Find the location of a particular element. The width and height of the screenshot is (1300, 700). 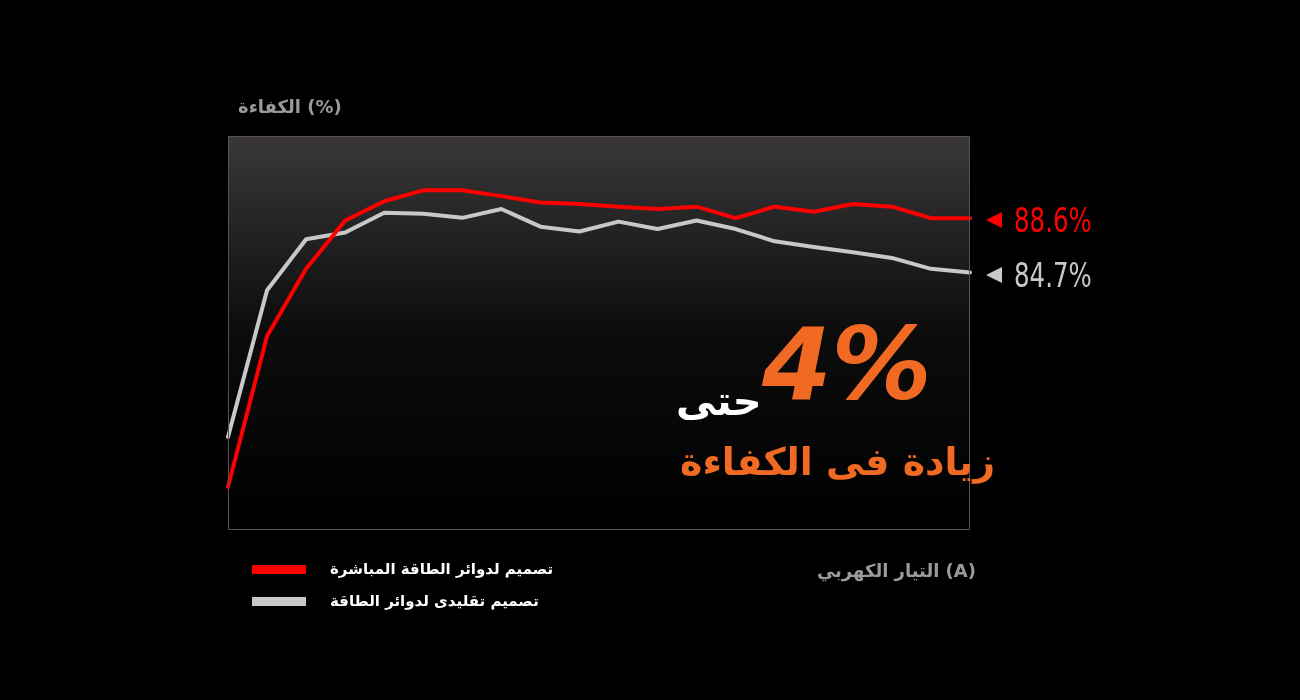

text: 88.6% is located at coordinates (1053, 219).